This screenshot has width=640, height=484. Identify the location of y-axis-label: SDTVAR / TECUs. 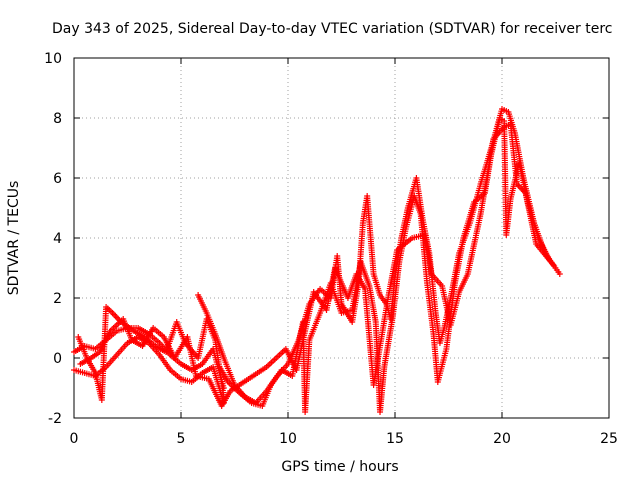
(14, 238).